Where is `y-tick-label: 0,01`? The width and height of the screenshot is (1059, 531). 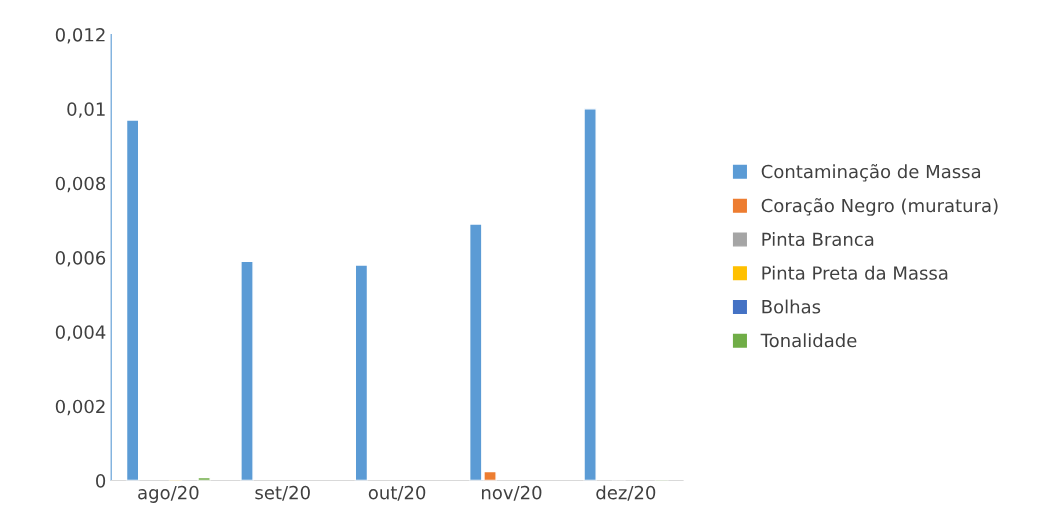 y-tick-label: 0,01 is located at coordinates (86, 110).